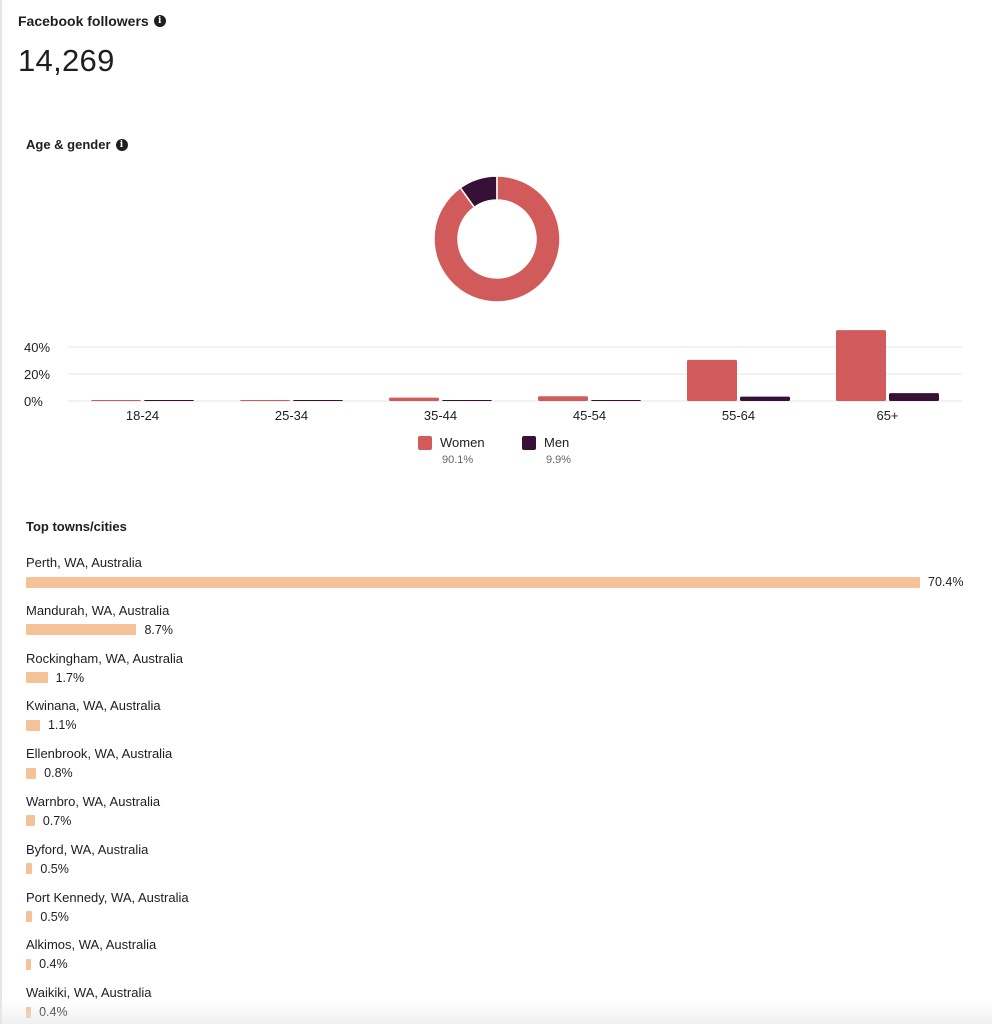  I want to click on town-percentage: 0.8%, so click(58, 773).